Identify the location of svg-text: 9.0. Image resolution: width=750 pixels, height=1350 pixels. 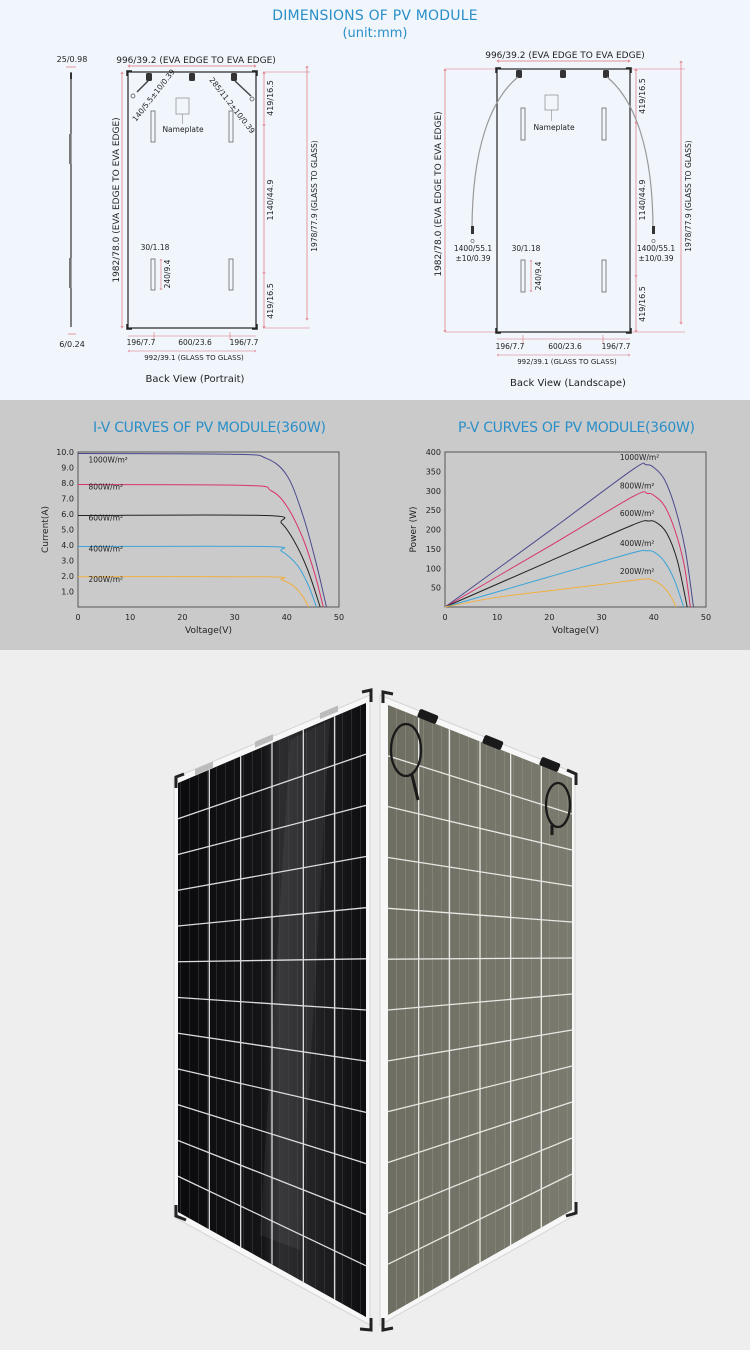
(67, 468).